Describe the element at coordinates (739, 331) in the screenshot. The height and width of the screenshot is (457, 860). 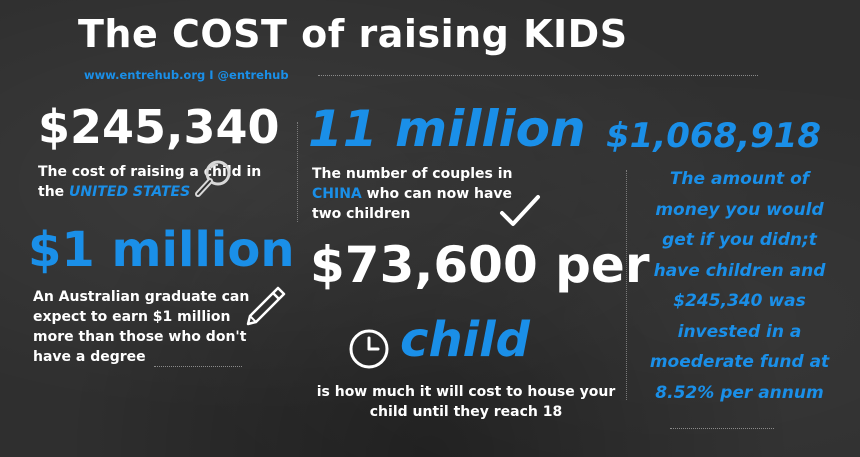
I see `investment-desc-line: invested in a` at that location.